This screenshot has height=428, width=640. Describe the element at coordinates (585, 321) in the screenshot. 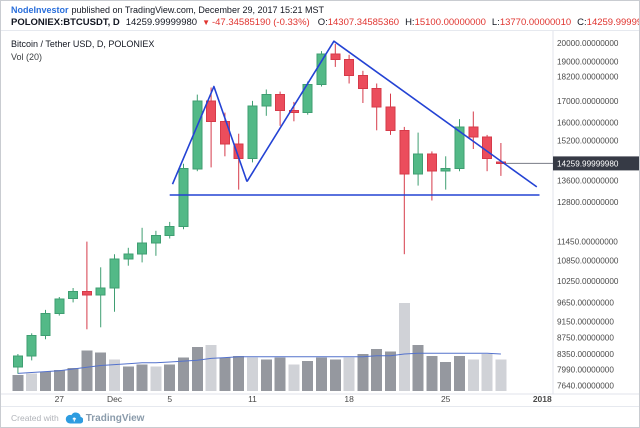

I see `svg-text: 9150.00000000` at that location.